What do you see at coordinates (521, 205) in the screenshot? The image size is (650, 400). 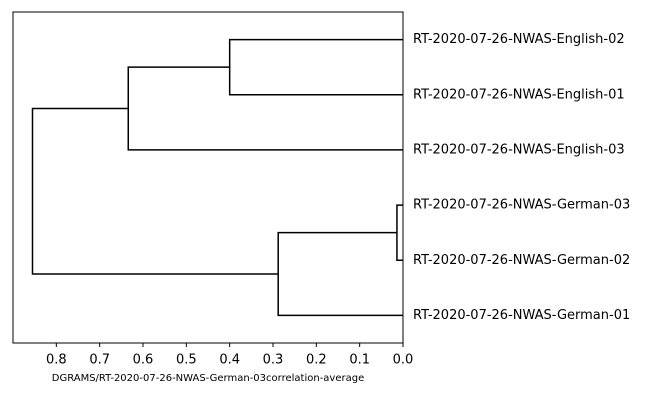 I see `leaf-label: RT-2020-07-26-NWAS-German-03` at bounding box center [521, 205].